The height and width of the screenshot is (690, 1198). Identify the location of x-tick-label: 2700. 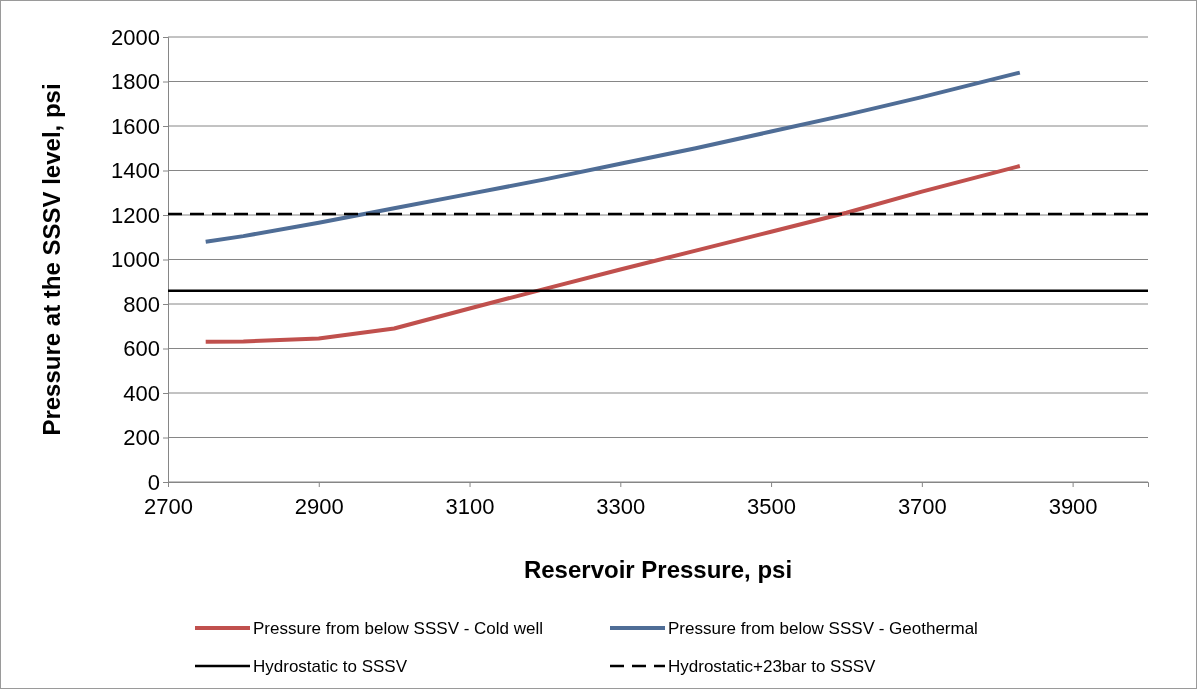
(168, 507).